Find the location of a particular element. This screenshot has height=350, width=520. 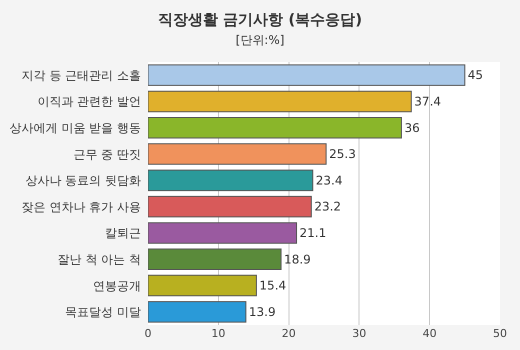

data-label: 13.9 is located at coordinates (262, 311).